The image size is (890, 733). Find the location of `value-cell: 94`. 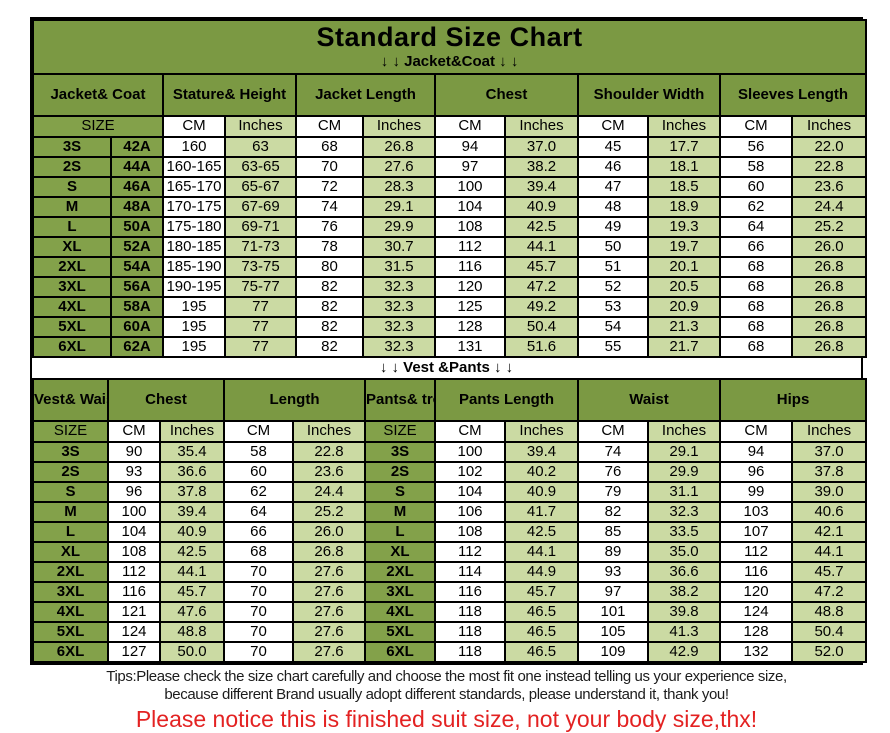

value-cell: 94 is located at coordinates (756, 452).